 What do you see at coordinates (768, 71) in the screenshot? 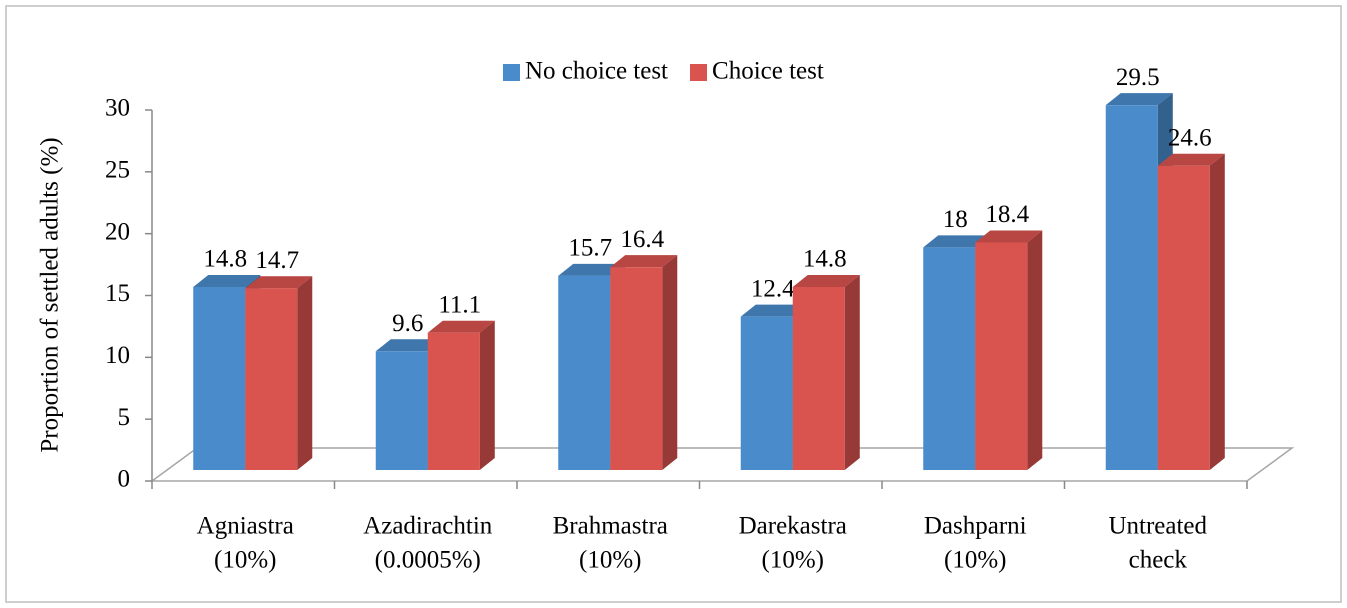
I see `legend-label: Choice test` at bounding box center [768, 71].